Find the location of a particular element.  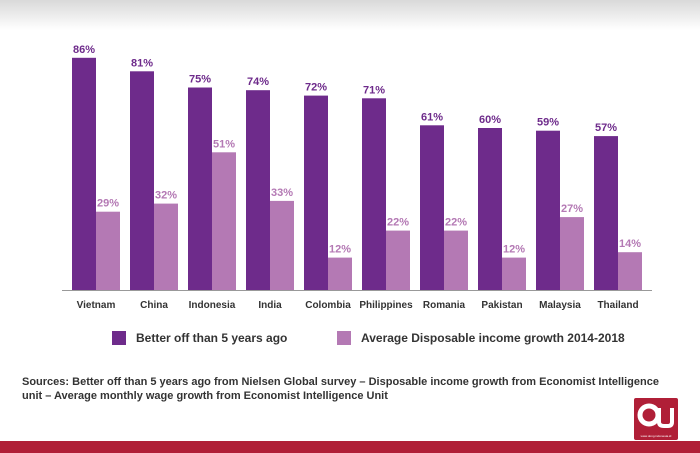

bar-label-romania-series-0: 61% is located at coordinates (432, 117).